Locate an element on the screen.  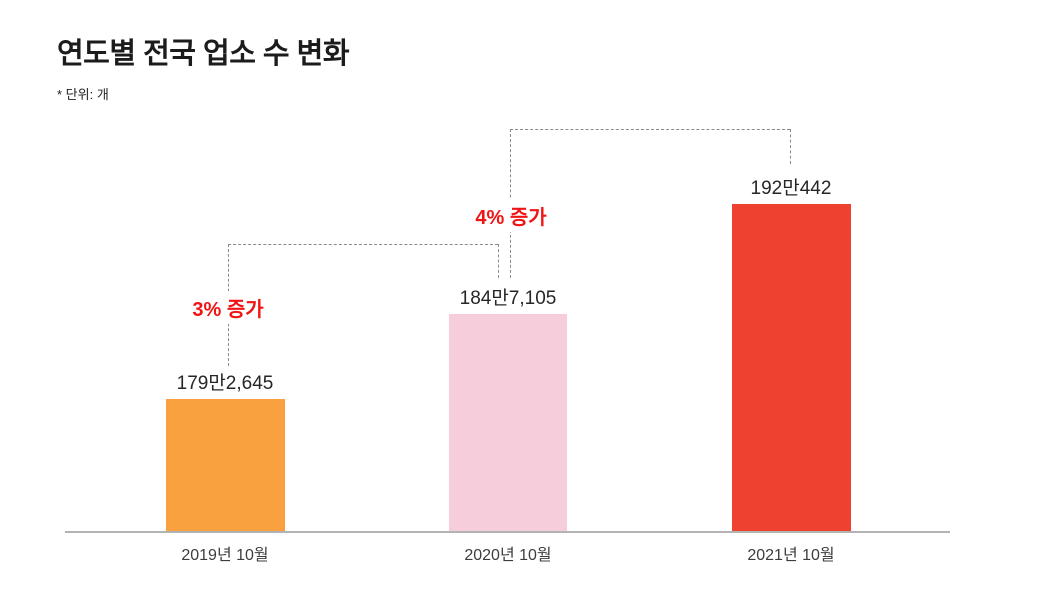
category-label-2020: 2020년 10월 is located at coordinates (508, 555).